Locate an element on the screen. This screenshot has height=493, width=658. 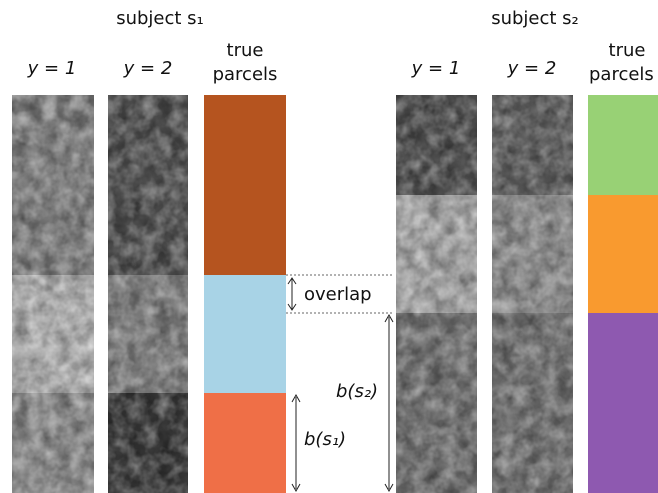
overlap-label: overlap is located at coordinates (338, 294).